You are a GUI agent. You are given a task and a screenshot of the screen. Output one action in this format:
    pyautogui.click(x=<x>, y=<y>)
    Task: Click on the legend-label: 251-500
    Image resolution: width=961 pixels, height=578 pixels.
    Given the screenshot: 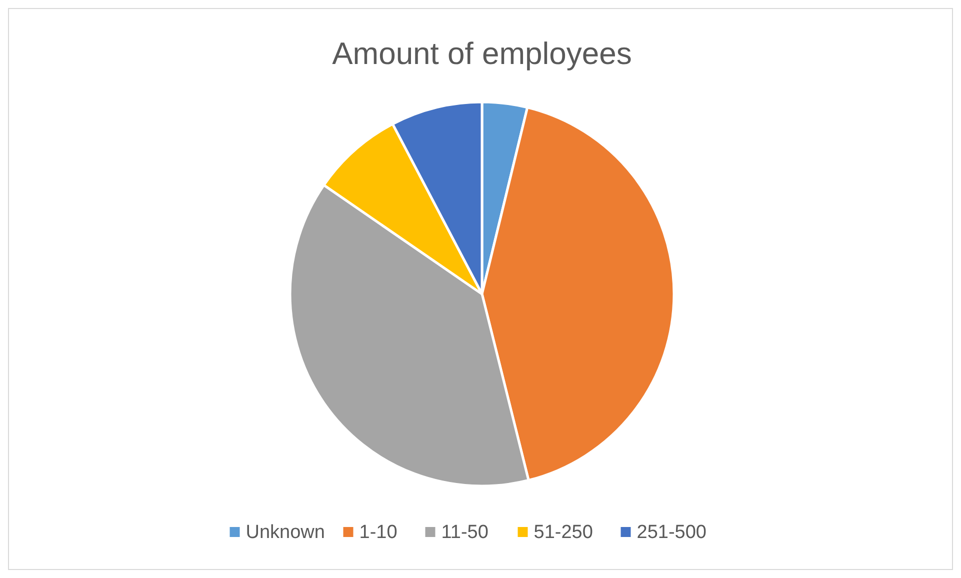 What is the action you would take?
    pyautogui.click(x=671, y=532)
    